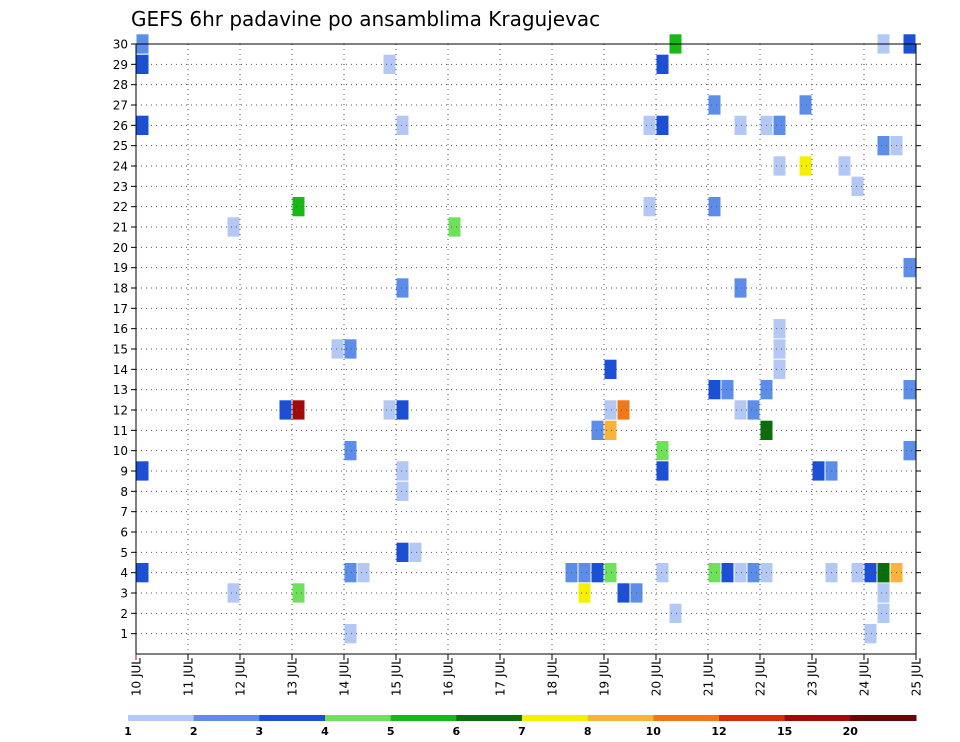 This screenshot has width=960, height=742. What do you see at coordinates (784, 731) in the screenshot?
I see `colorbar-label: 15` at bounding box center [784, 731].